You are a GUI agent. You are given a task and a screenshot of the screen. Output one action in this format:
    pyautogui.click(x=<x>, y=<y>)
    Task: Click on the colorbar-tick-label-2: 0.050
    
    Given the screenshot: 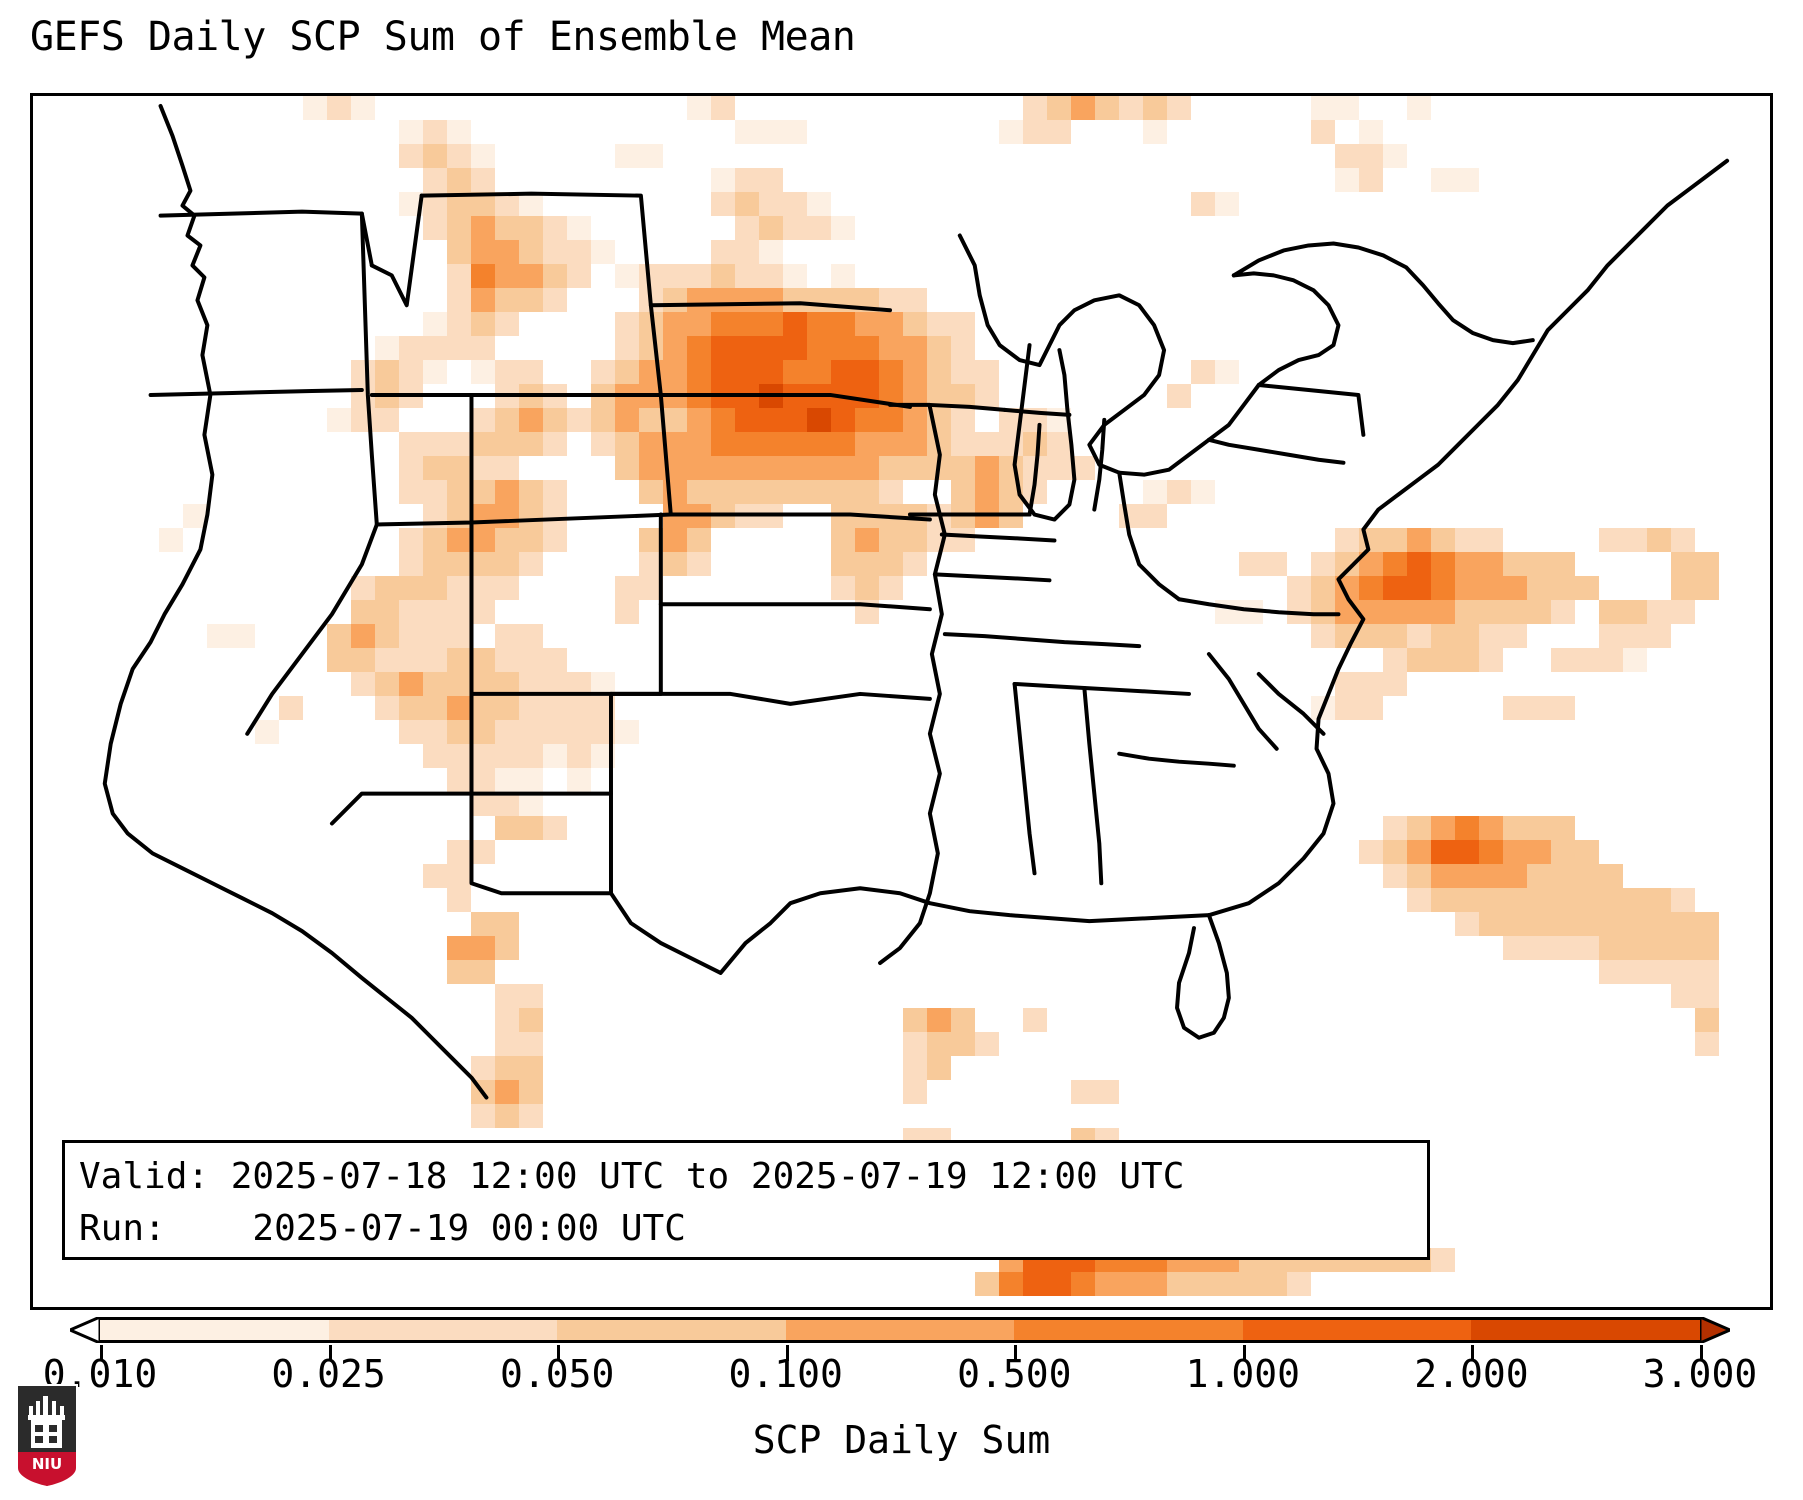 What is the action you would take?
    pyautogui.click(x=557, y=1374)
    